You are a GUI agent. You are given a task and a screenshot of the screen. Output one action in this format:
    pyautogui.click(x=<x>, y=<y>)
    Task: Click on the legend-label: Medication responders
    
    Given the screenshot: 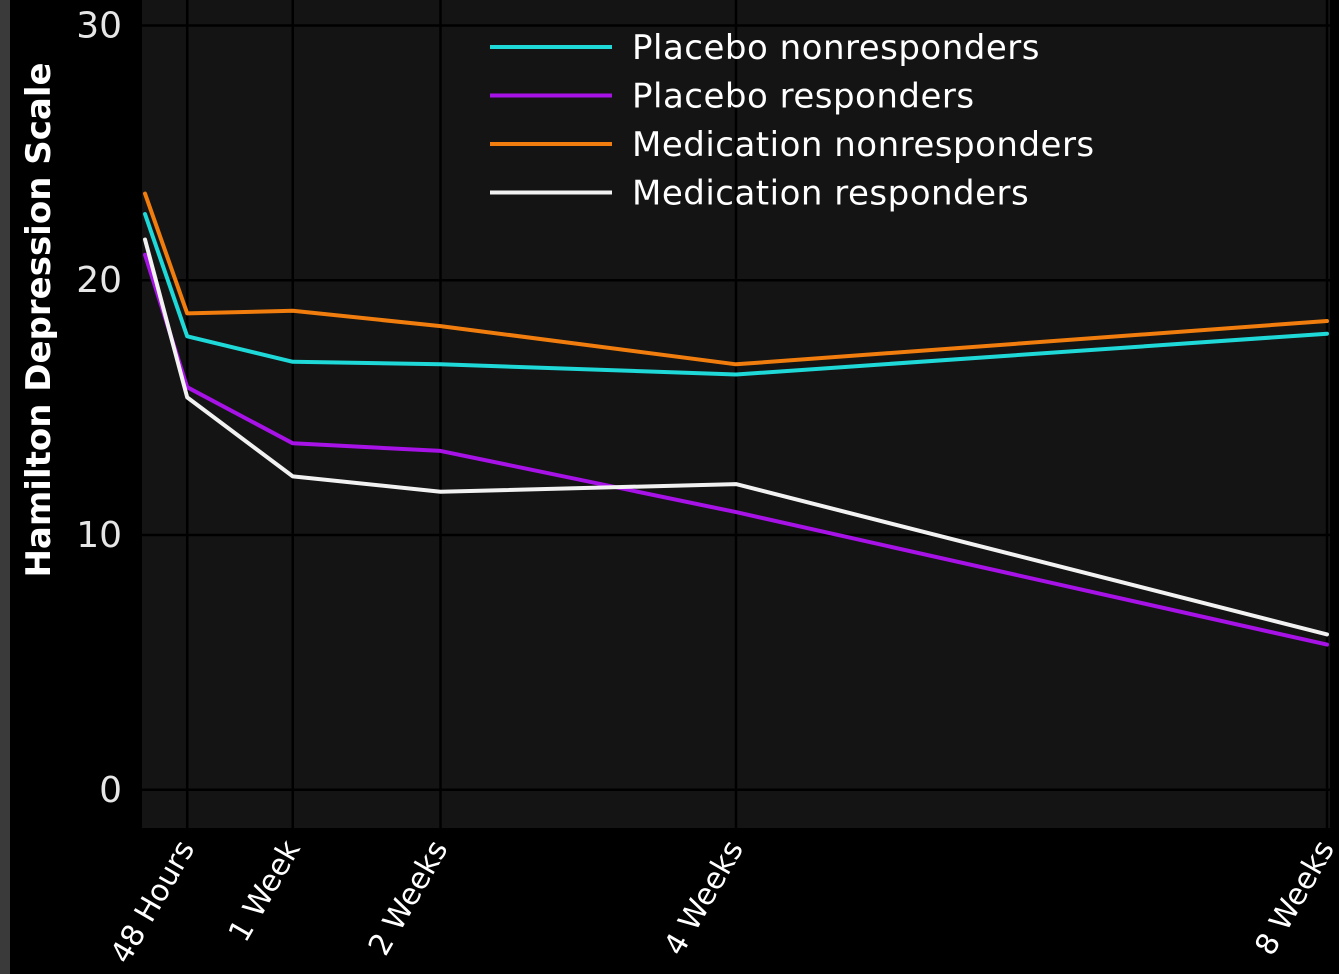 What is the action you would take?
    pyautogui.click(x=830, y=194)
    